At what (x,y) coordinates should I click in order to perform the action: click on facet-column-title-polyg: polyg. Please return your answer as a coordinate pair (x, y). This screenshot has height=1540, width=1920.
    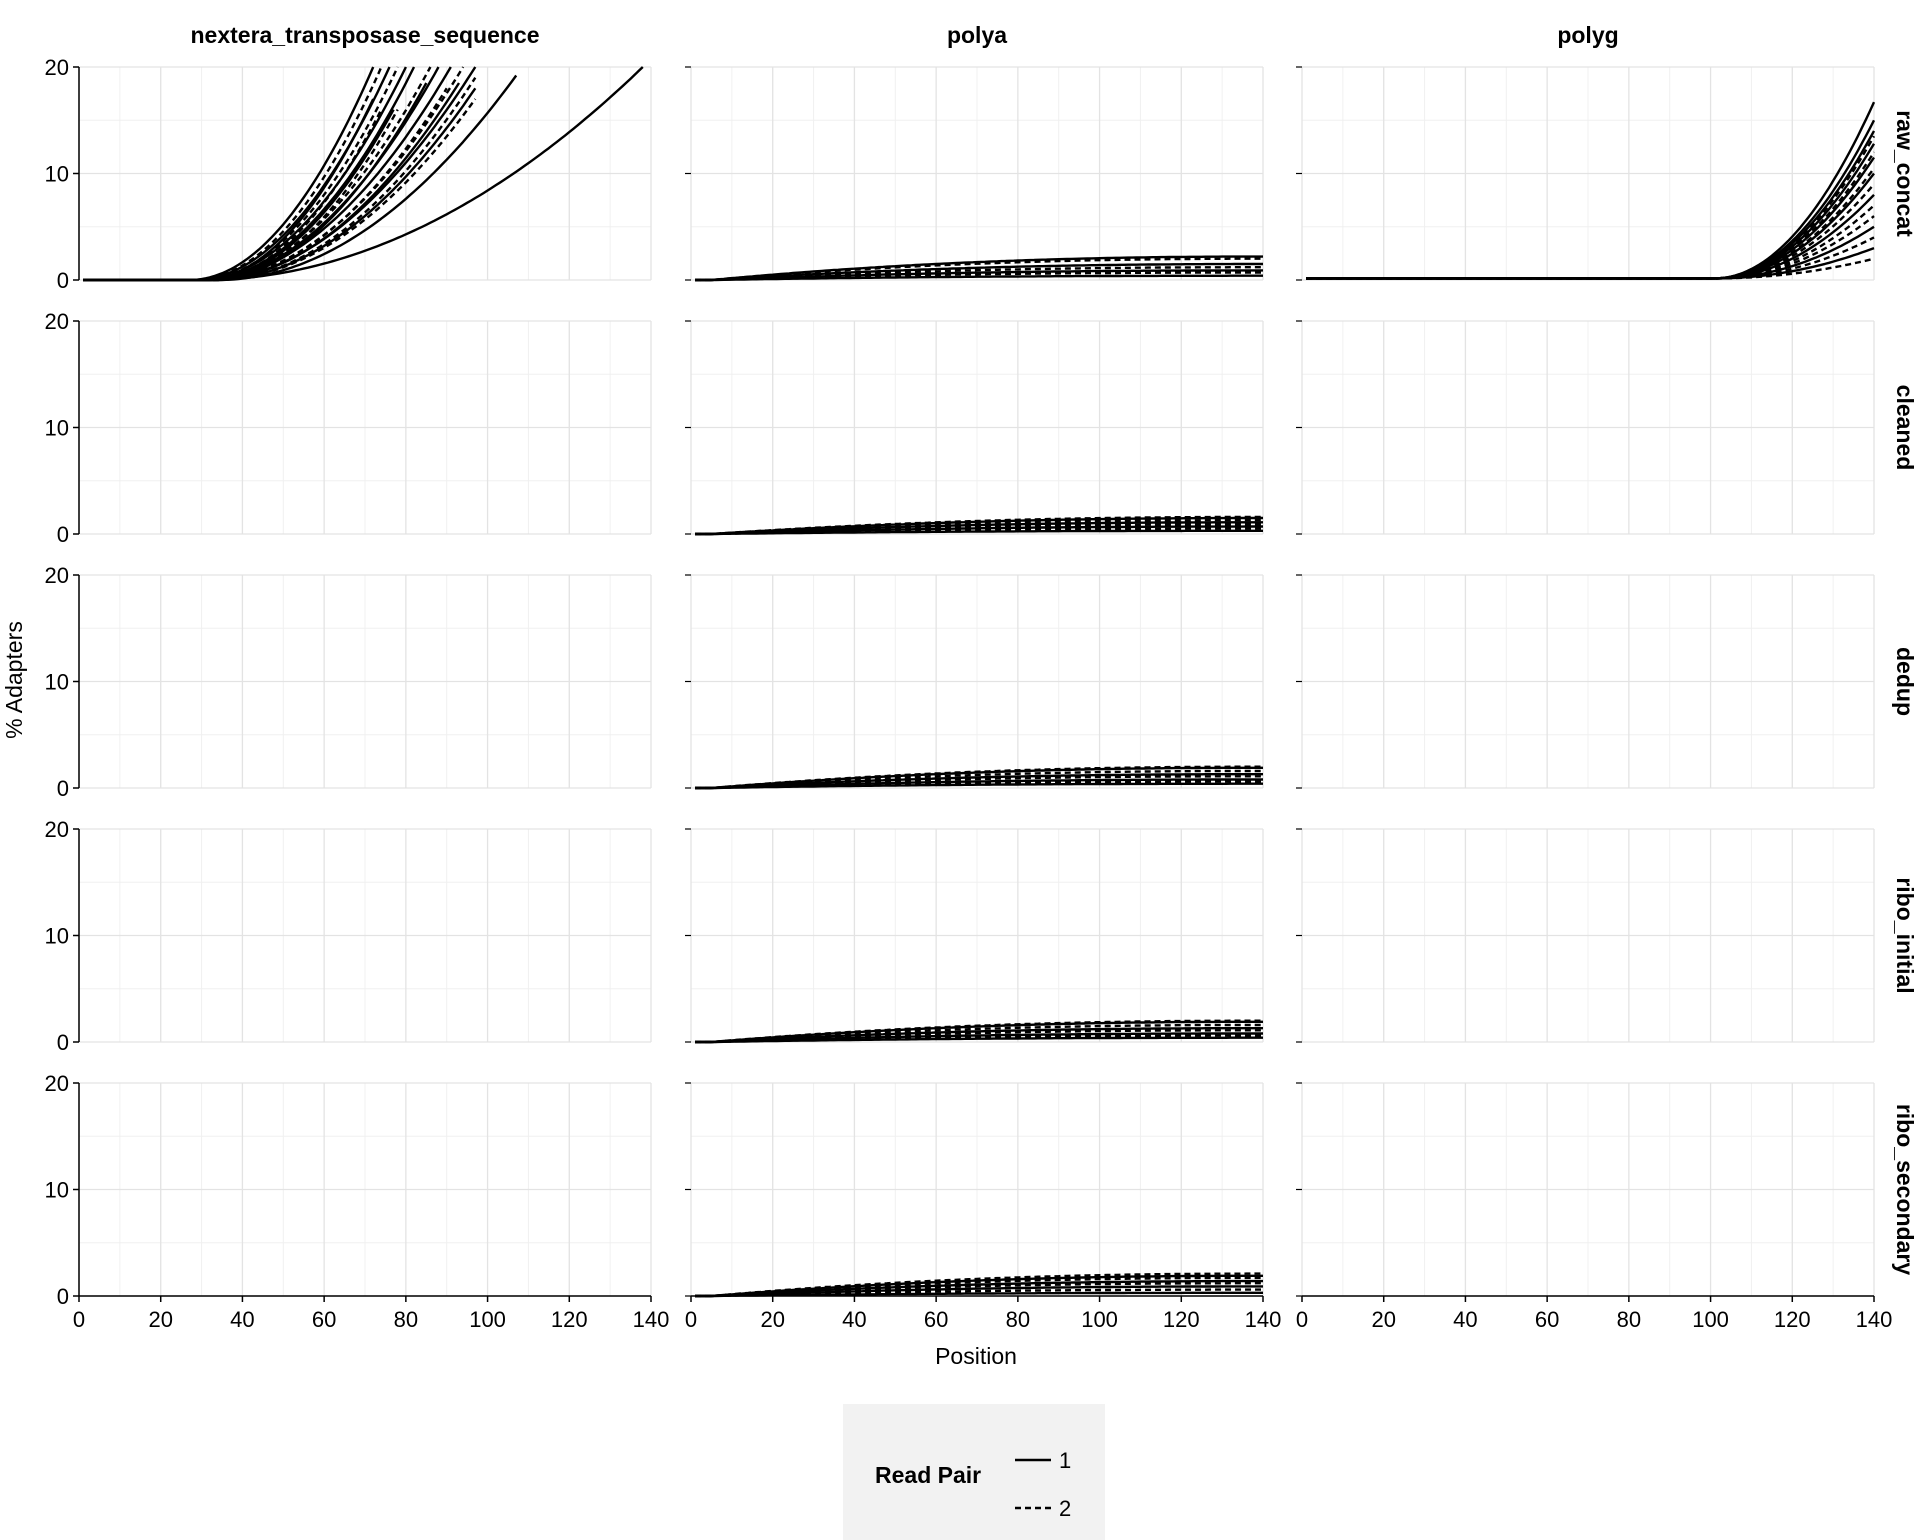
    Looking at the image, I should click on (1587, 35).